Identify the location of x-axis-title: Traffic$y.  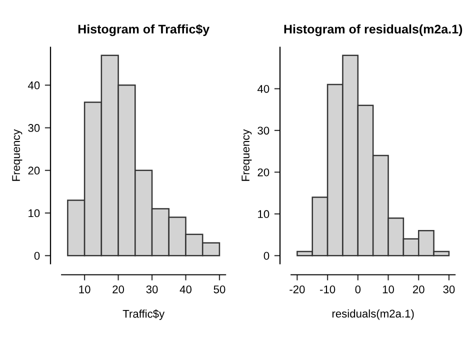
(143, 314).